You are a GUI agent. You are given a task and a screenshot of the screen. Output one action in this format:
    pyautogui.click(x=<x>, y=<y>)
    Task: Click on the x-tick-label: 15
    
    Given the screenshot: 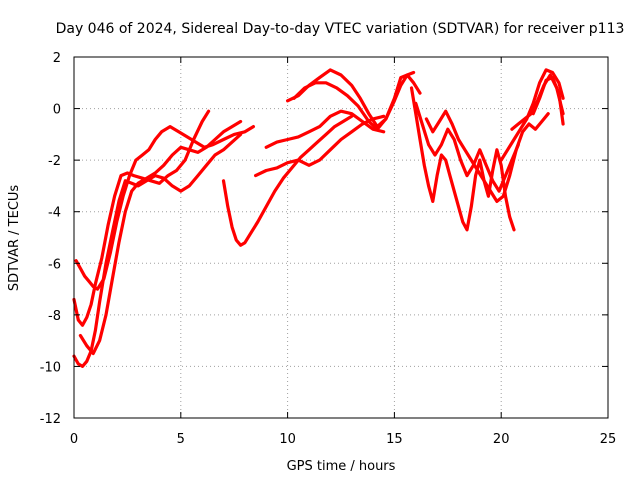 What is the action you would take?
    pyautogui.click(x=394, y=439)
    